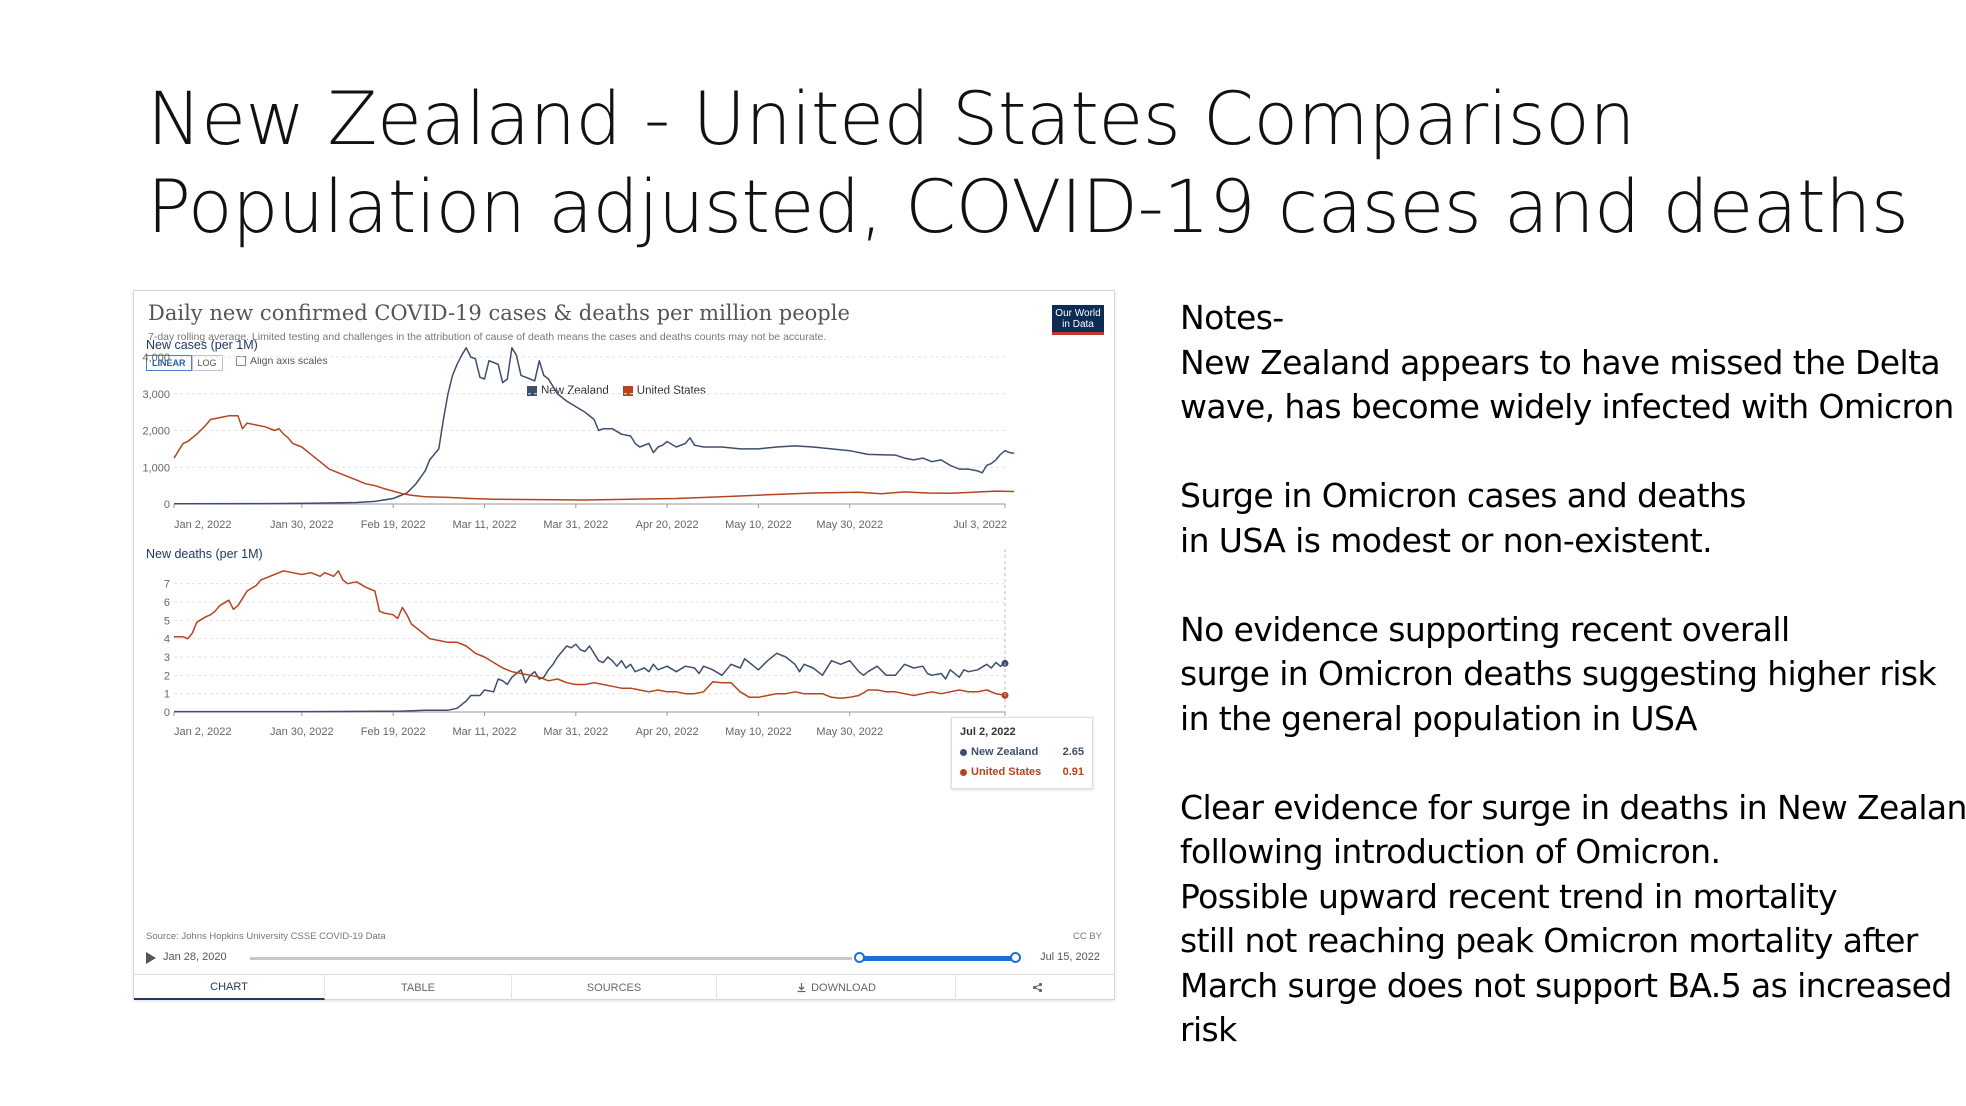  I want to click on tab-chart: CHART, so click(229, 987).